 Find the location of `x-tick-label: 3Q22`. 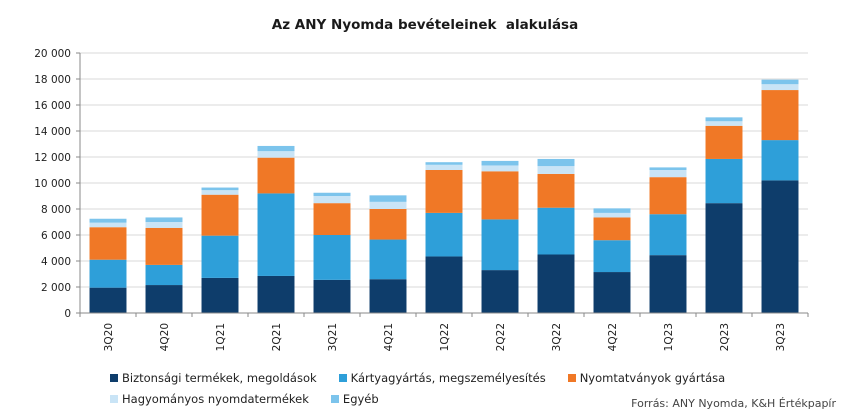

x-tick-label: 3Q22 is located at coordinates (557, 337).